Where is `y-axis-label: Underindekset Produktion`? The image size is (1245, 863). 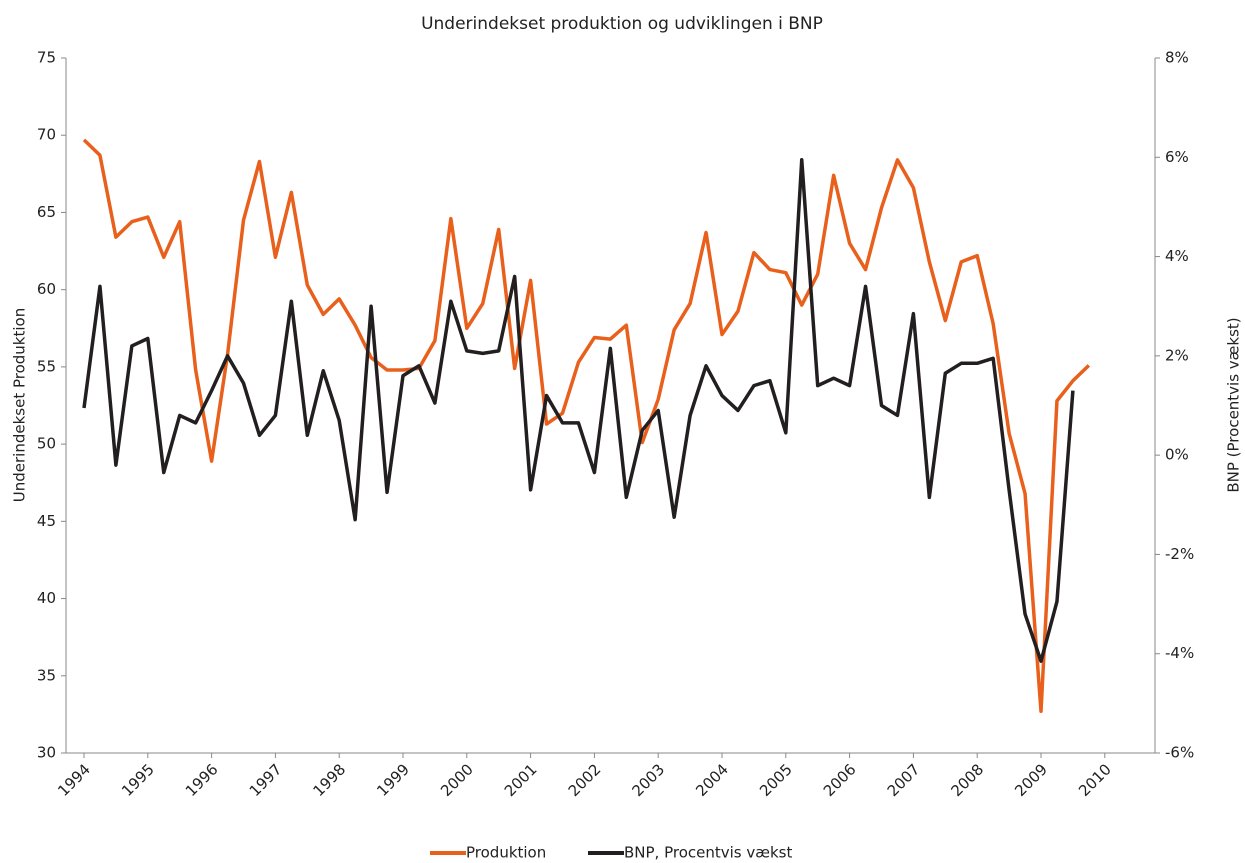
y-axis-label: Underindekset Produktion is located at coordinates (20, 405).